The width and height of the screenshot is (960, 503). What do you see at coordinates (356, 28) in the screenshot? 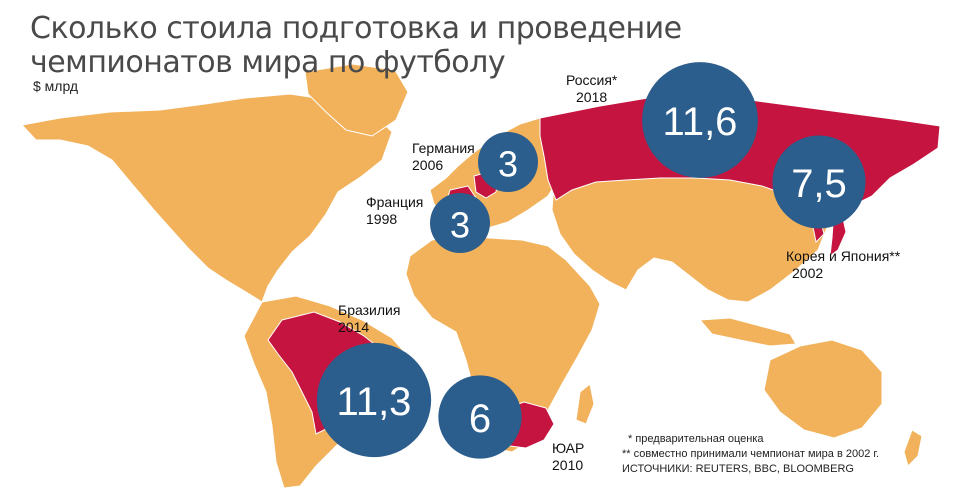
I see `title-line-1: Сколько стоила подготовка и проведение` at bounding box center [356, 28].